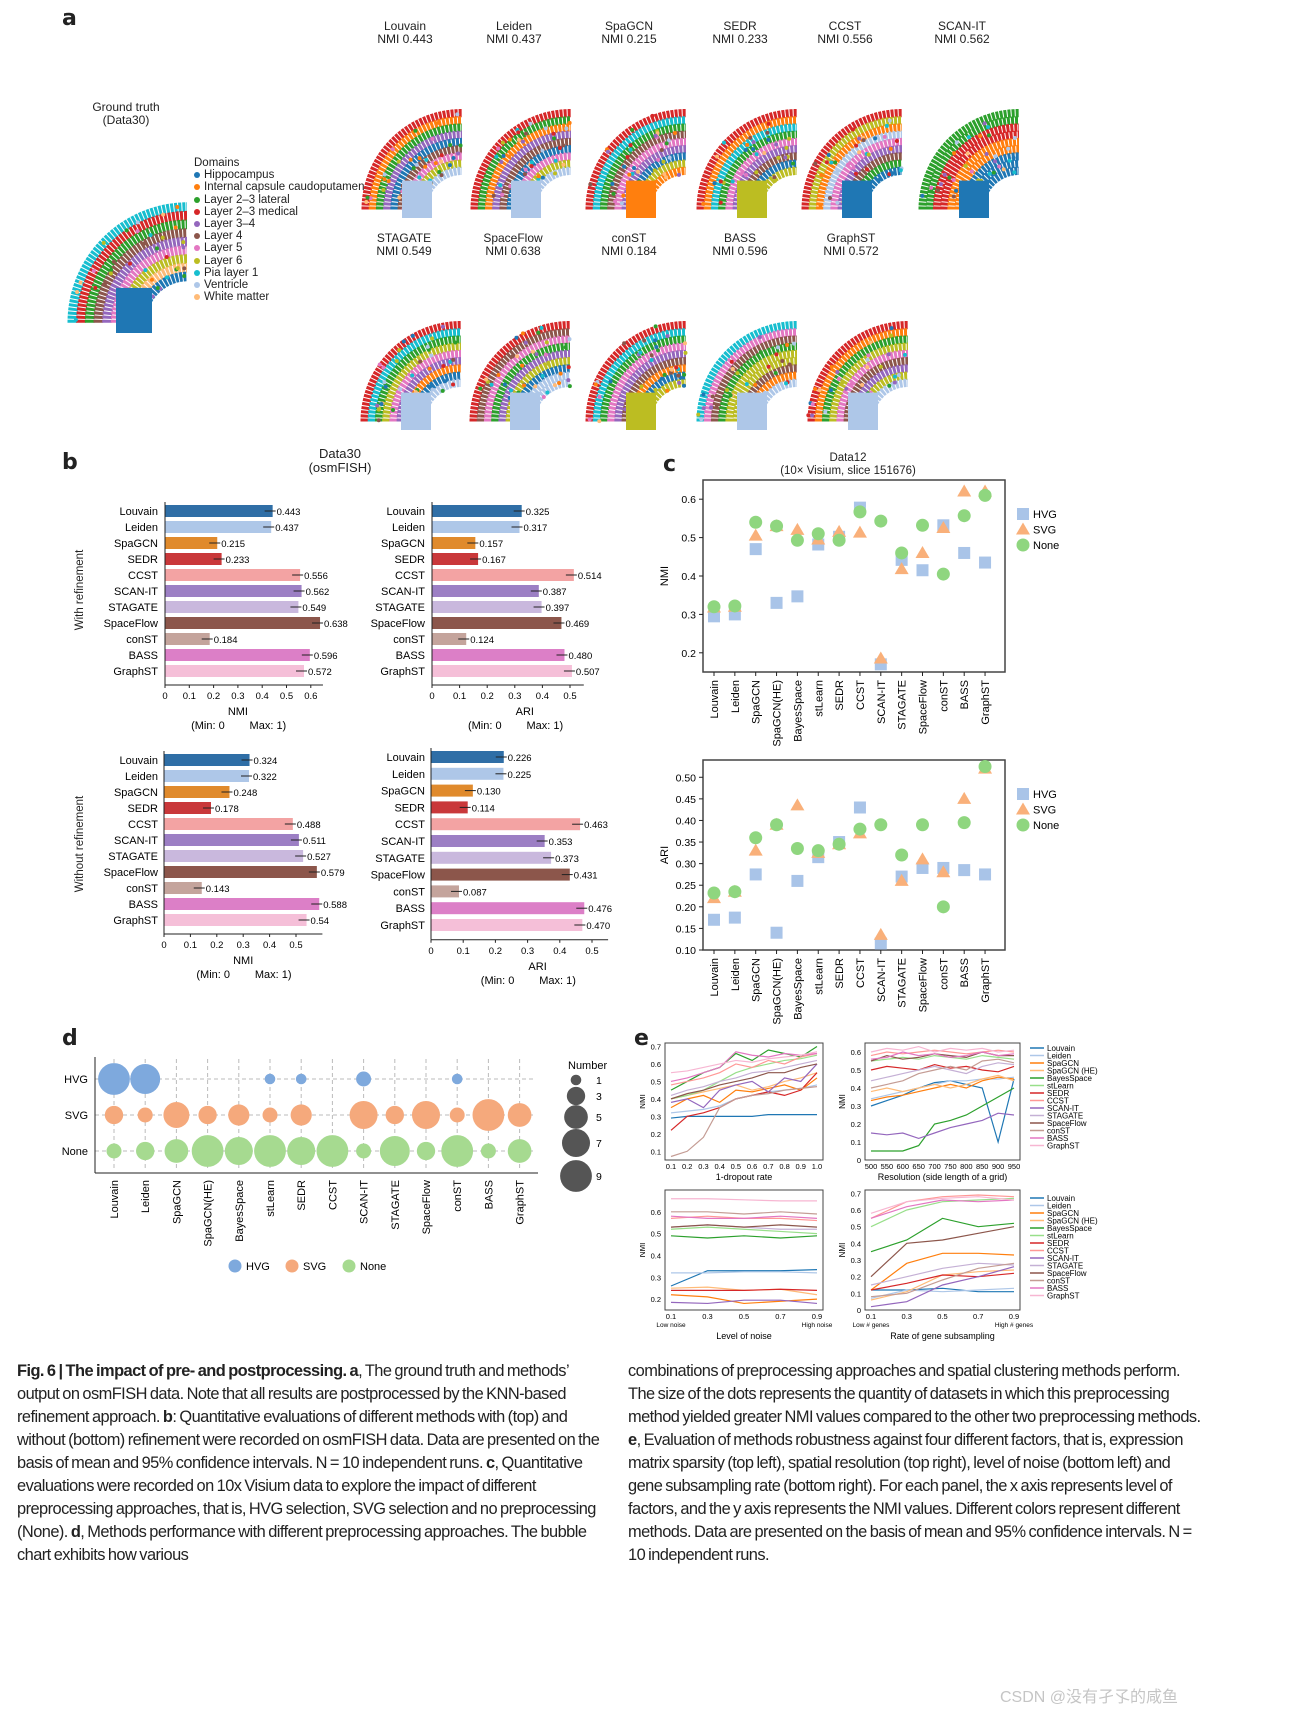  What do you see at coordinates (409, 892) in the screenshot?
I see `bar-category-label: conST` at bounding box center [409, 892].